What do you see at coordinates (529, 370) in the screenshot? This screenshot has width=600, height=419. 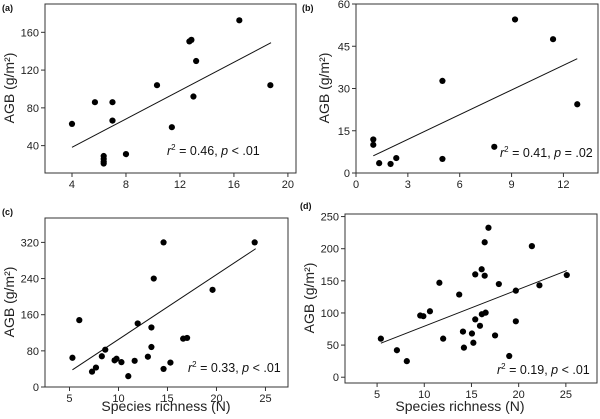 I see `r2-value: = 0.19,` at bounding box center [529, 370].